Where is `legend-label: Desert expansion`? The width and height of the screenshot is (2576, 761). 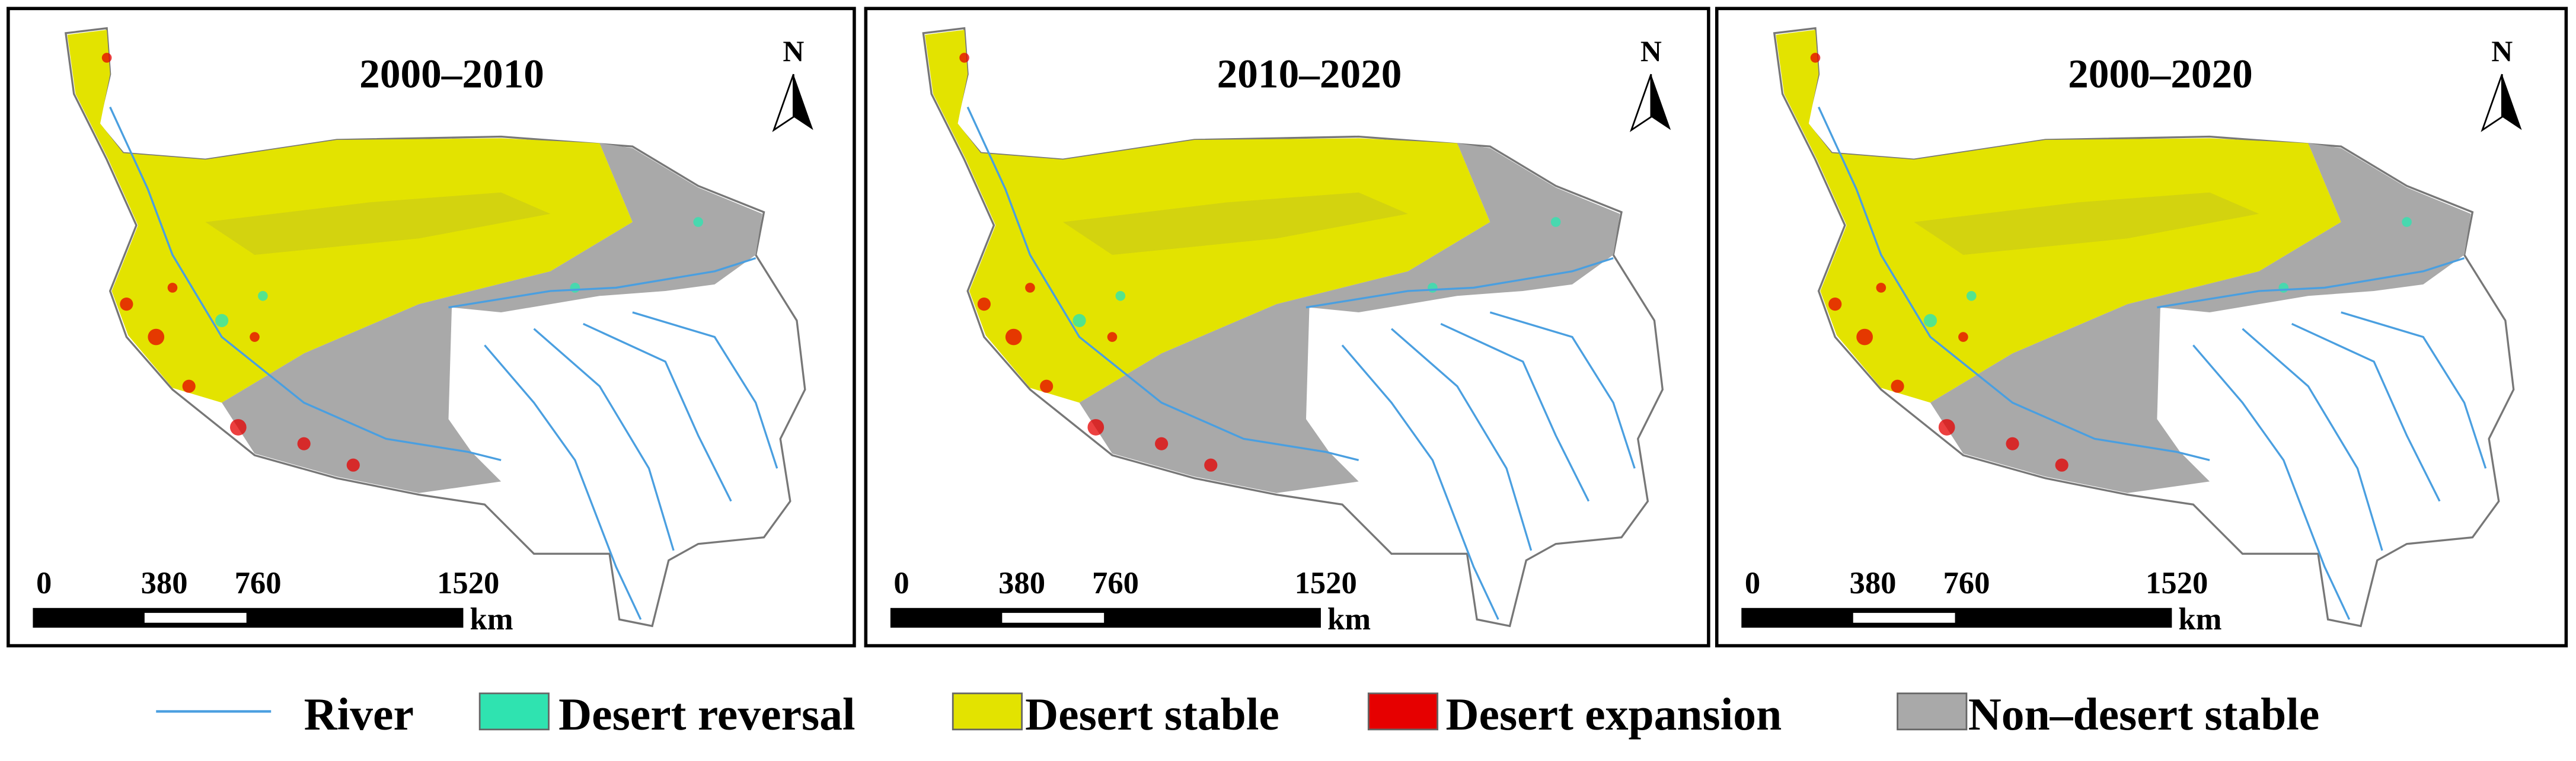
legend-label: Desert expansion is located at coordinates (1614, 715).